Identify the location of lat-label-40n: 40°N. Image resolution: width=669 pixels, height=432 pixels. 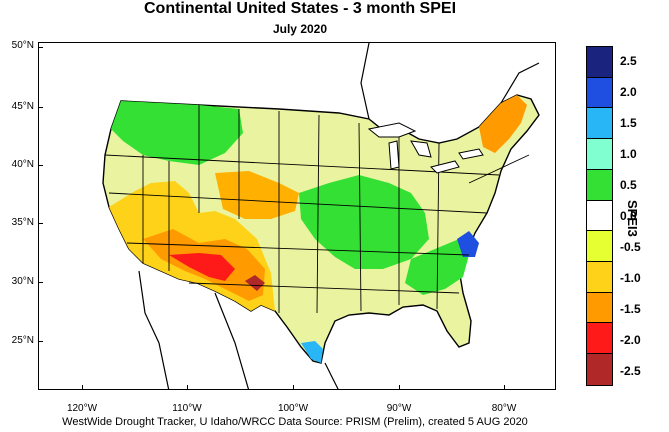
(22, 164).